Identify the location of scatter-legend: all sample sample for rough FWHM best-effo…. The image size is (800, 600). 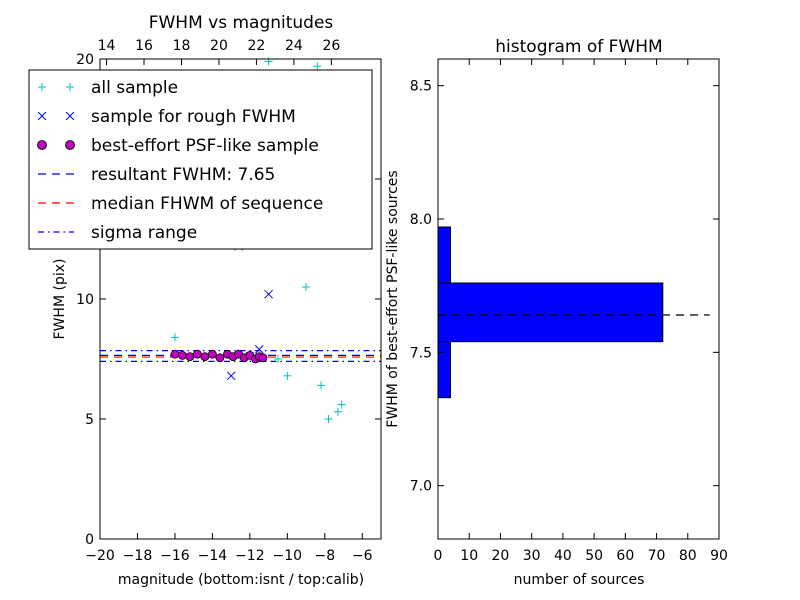
(200, 159).